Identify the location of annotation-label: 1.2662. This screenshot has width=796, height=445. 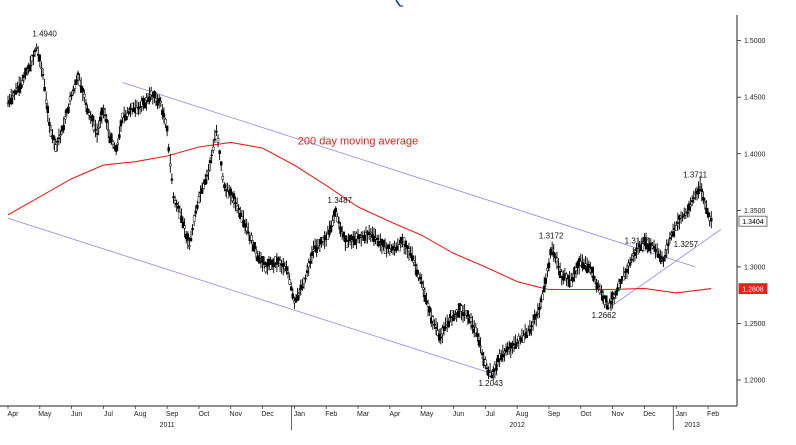
(604, 315).